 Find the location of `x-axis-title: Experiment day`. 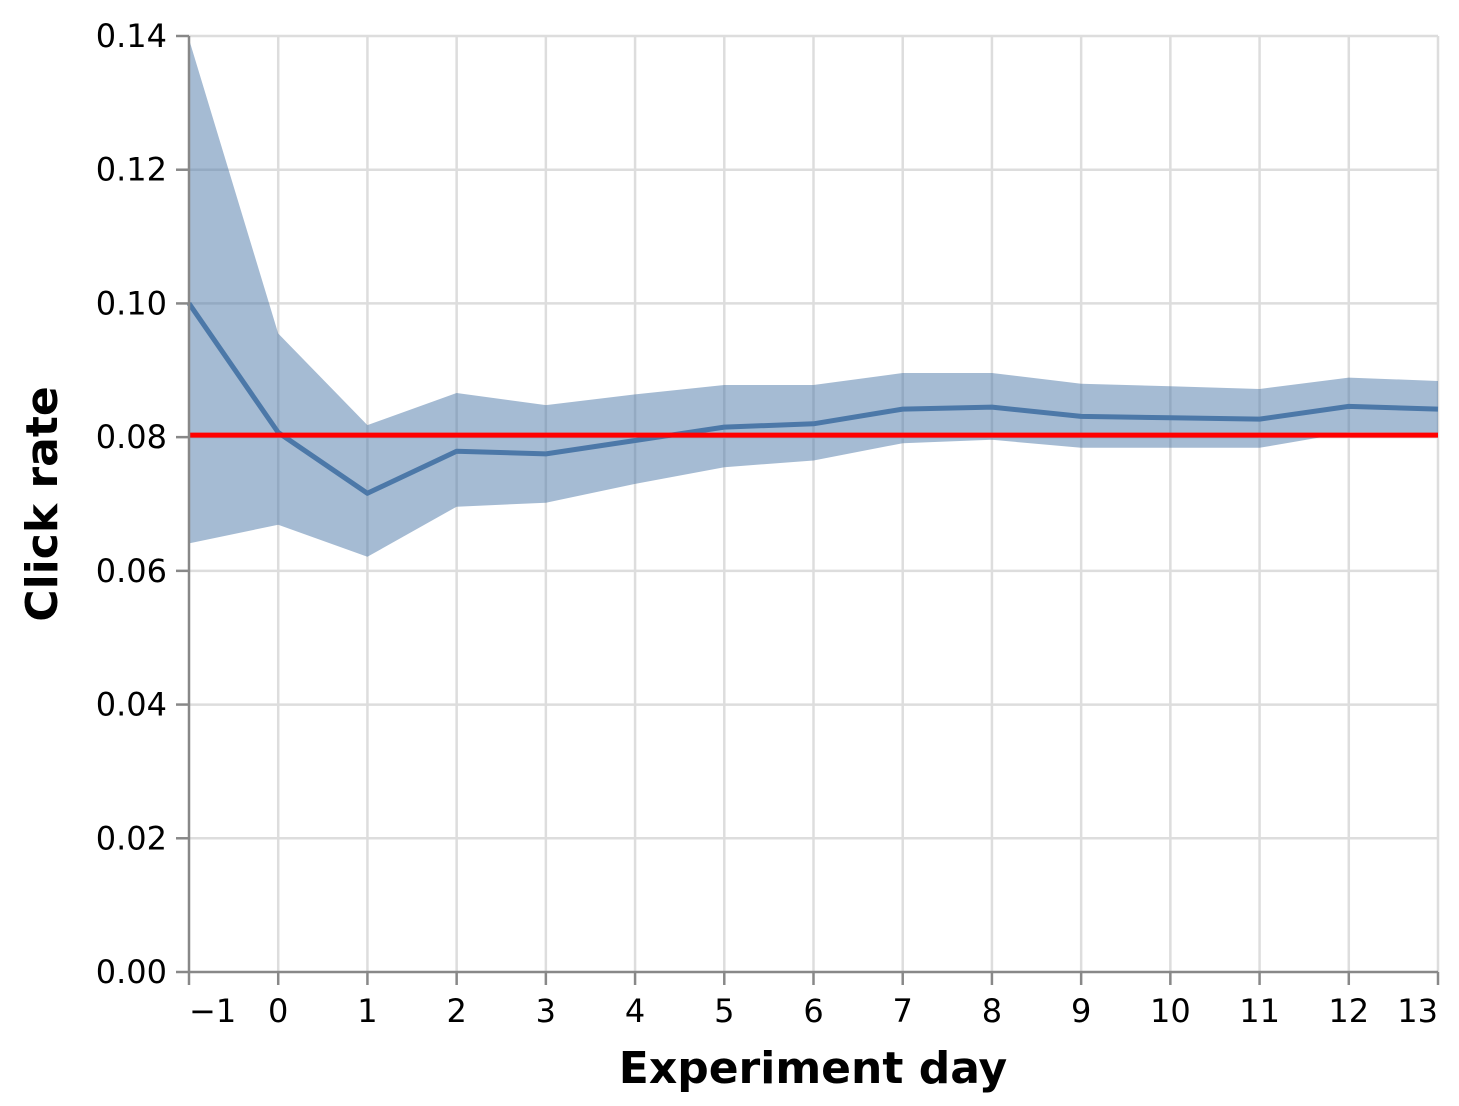

x-axis-title: Experiment day is located at coordinates (813, 1068).